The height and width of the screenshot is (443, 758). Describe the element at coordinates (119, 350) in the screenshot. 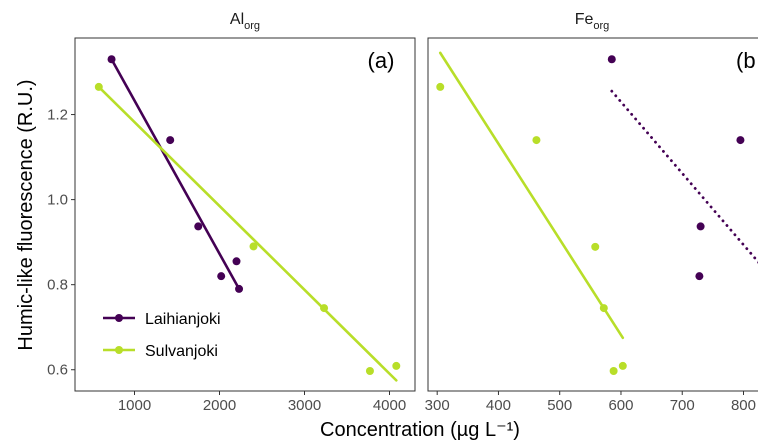

I see `legend-key-point-sulvanjoki` at that location.